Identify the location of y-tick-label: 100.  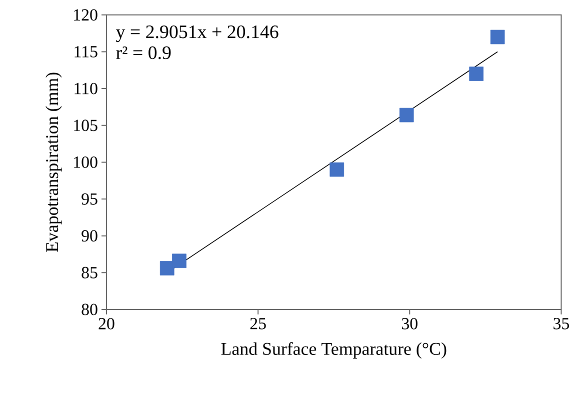
(86, 162).